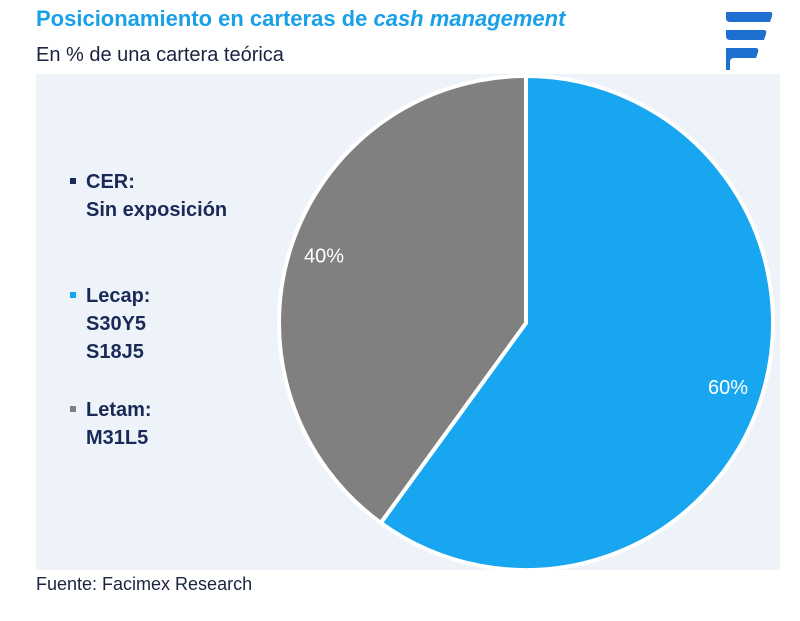 Image resolution: width=800 pixels, height=621 pixels. Describe the element at coordinates (118, 296) in the screenshot. I see `legend-label-lecap: Lecap:` at that location.